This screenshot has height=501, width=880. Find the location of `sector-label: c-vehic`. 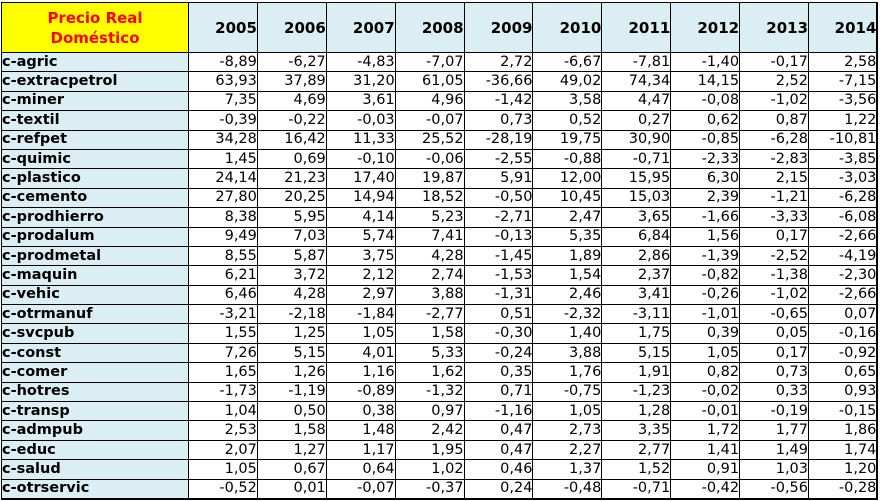

sector-label: c-vehic is located at coordinates (95, 295).